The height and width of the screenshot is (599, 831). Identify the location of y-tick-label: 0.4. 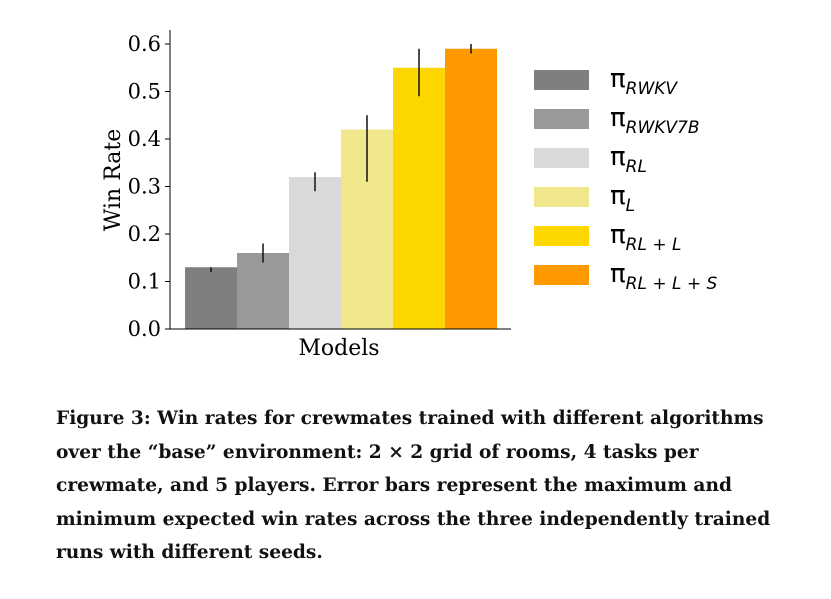
(144, 139).